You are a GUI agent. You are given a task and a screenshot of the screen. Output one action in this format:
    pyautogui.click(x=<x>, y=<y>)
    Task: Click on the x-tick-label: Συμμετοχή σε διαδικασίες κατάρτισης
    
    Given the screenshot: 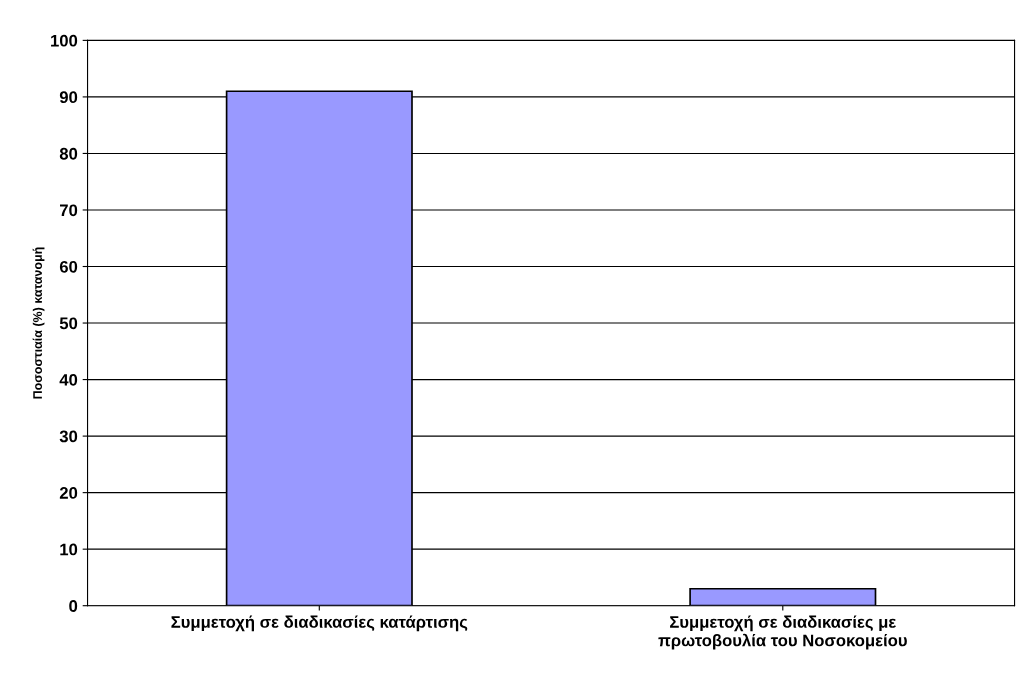 What is the action you would take?
    pyautogui.click(x=319, y=623)
    